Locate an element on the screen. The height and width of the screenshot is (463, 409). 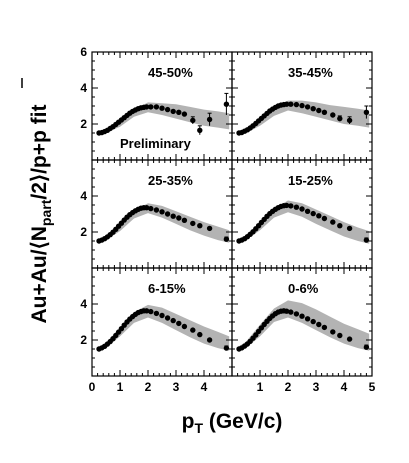
panel-35-45%: 35-45% is located at coordinates (302, 106).